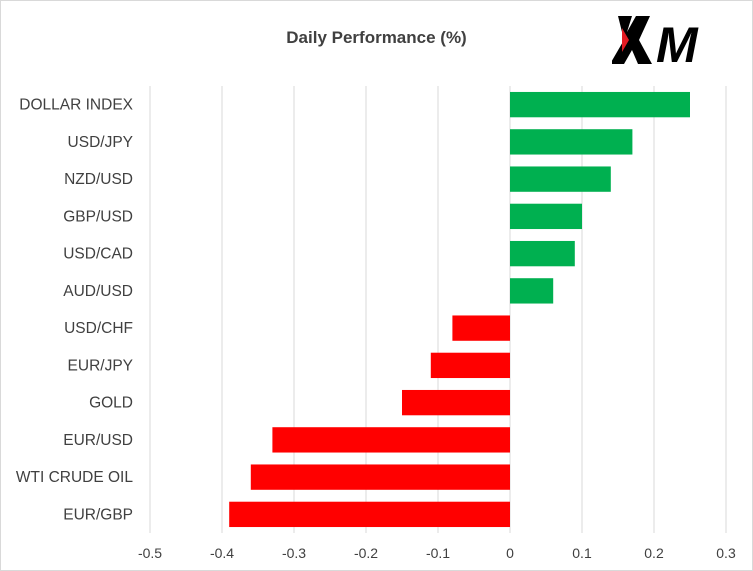 This screenshot has height=571, width=753. What do you see at coordinates (726, 553) in the screenshot?
I see `x-tick-label: 0.3` at bounding box center [726, 553].